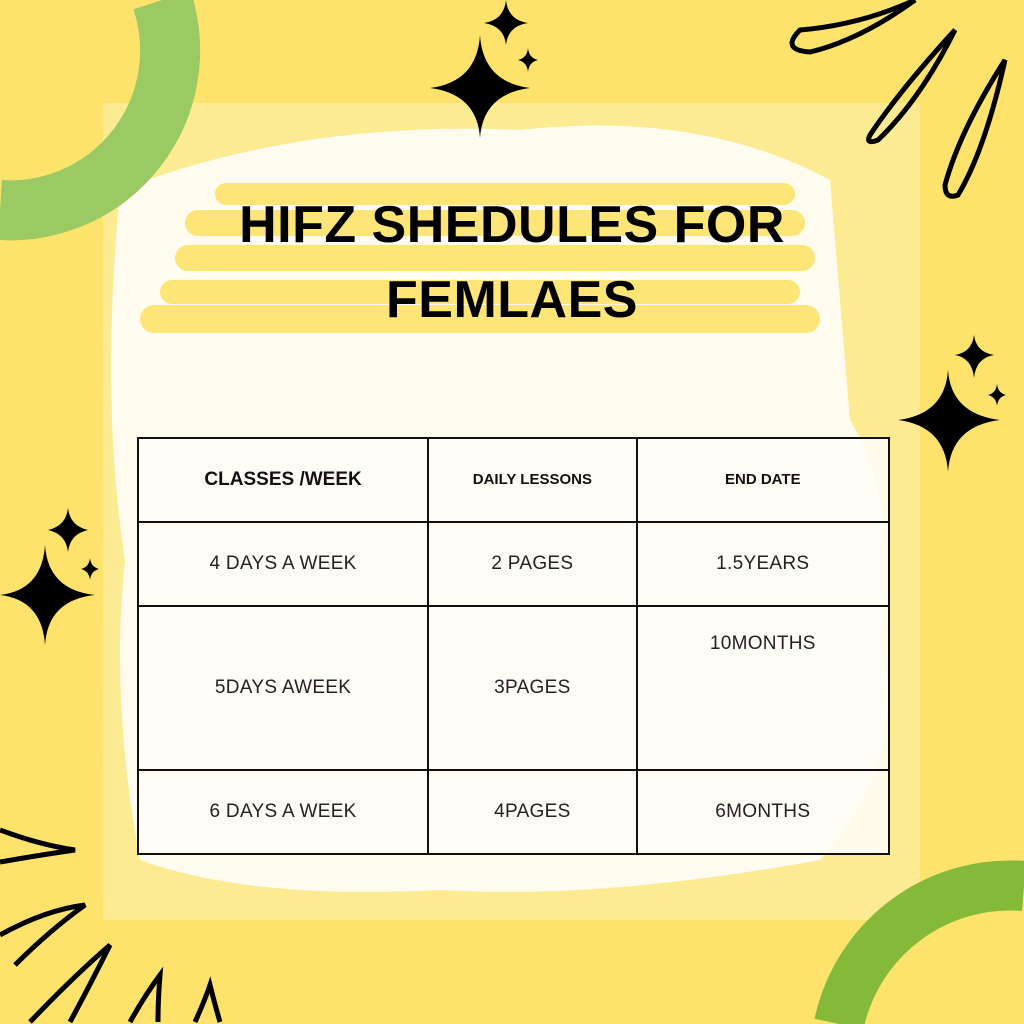 This screenshot has width=1024, height=1024. What do you see at coordinates (283, 812) in the screenshot?
I see `cell-classes: 6 DAYS A WEEK` at bounding box center [283, 812].